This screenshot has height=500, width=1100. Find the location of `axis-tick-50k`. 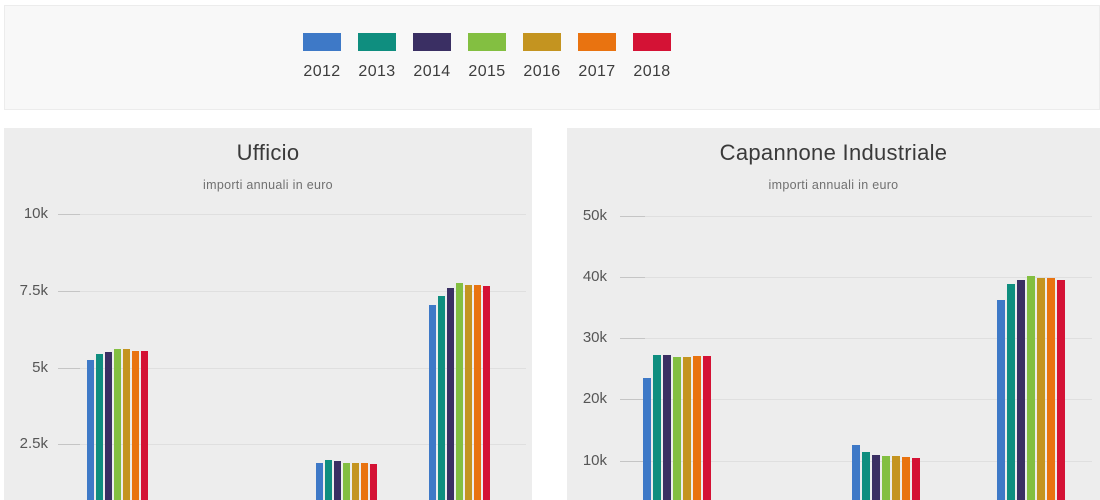

axis-tick-50k is located at coordinates (632, 216).